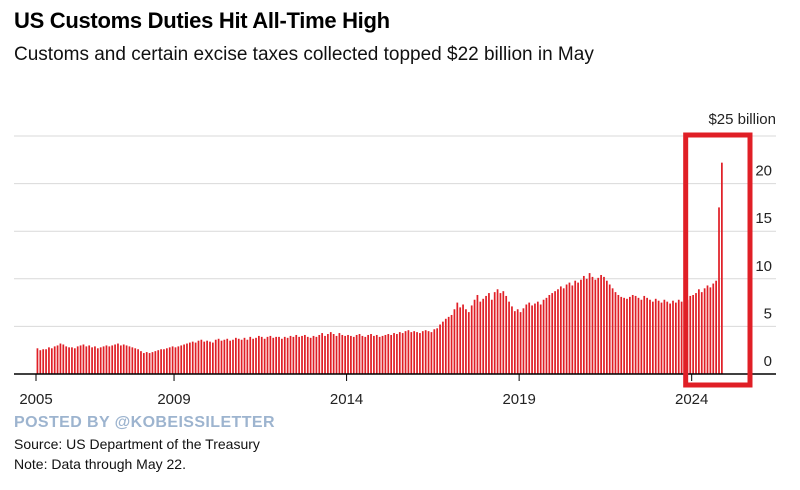  What do you see at coordinates (768, 313) in the screenshot?
I see `y-tick-label: 5` at bounding box center [768, 313].